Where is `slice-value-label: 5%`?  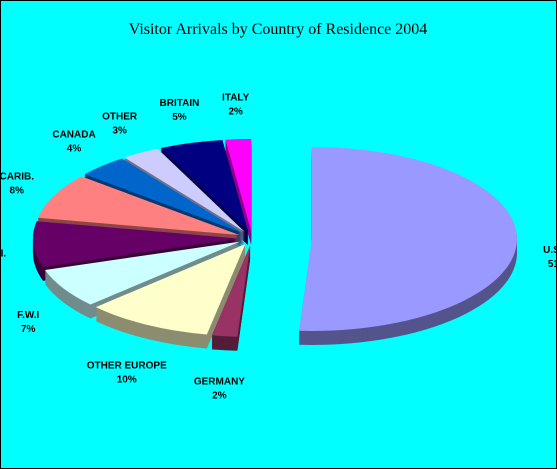 slice-value-label: 5% is located at coordinates (179, 117).